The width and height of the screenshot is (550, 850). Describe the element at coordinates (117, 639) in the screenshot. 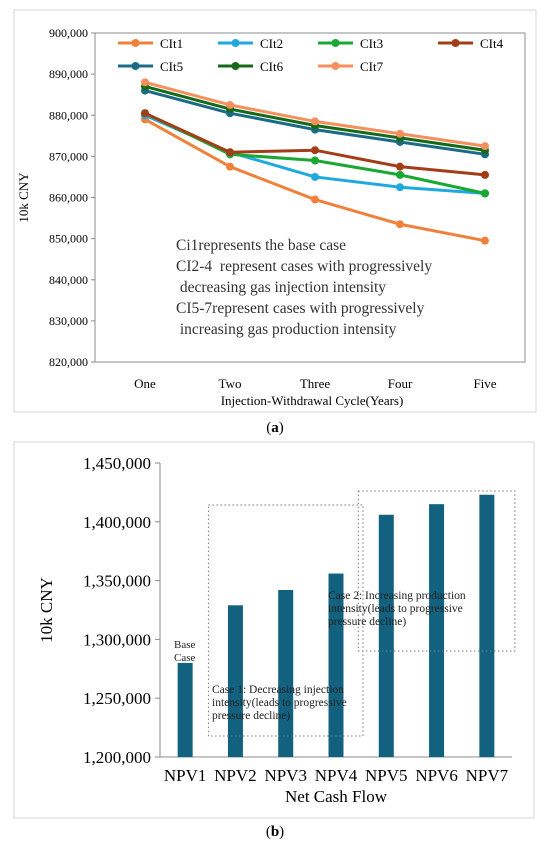

I see `y-tick-label: 1,300,000` at that location.